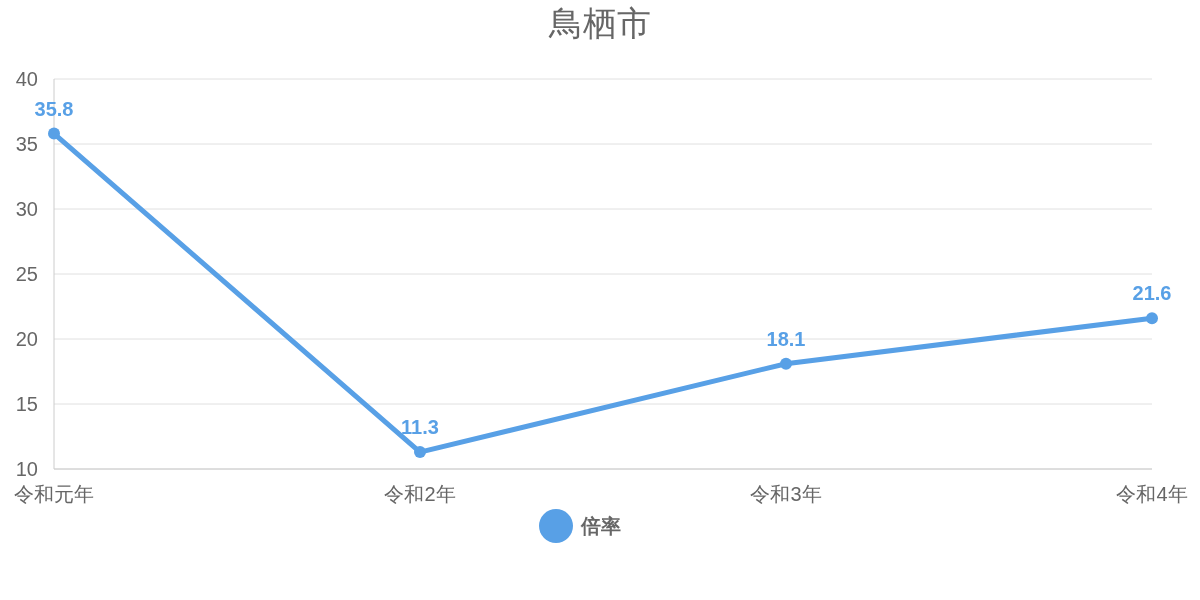 The width and height of the screenshot is (1200, 600). What do you see at coordinates (54, 494) in the screenshot?
I see `x-tick-label: 令和元年` at bounding box center [54, 494].